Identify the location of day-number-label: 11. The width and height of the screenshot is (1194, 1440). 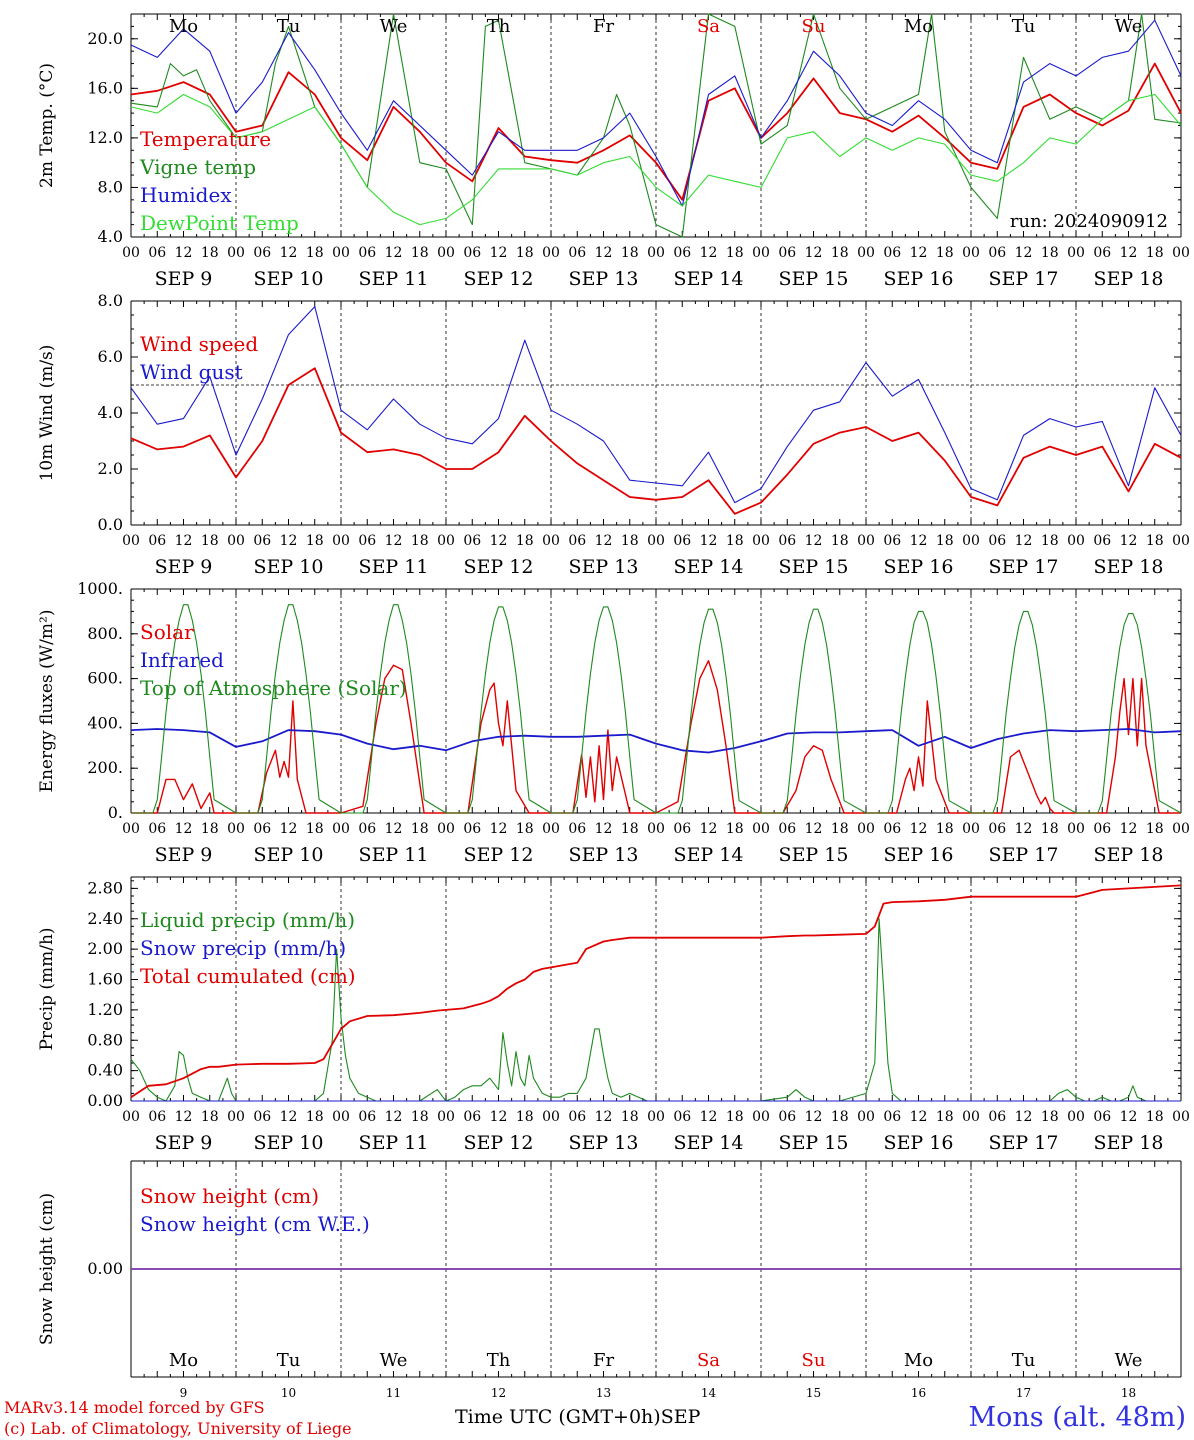
(393, 1393).